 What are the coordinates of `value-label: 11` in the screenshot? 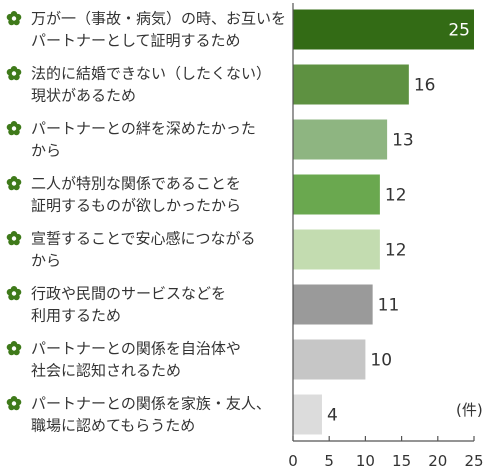 It's located at (389, 306).